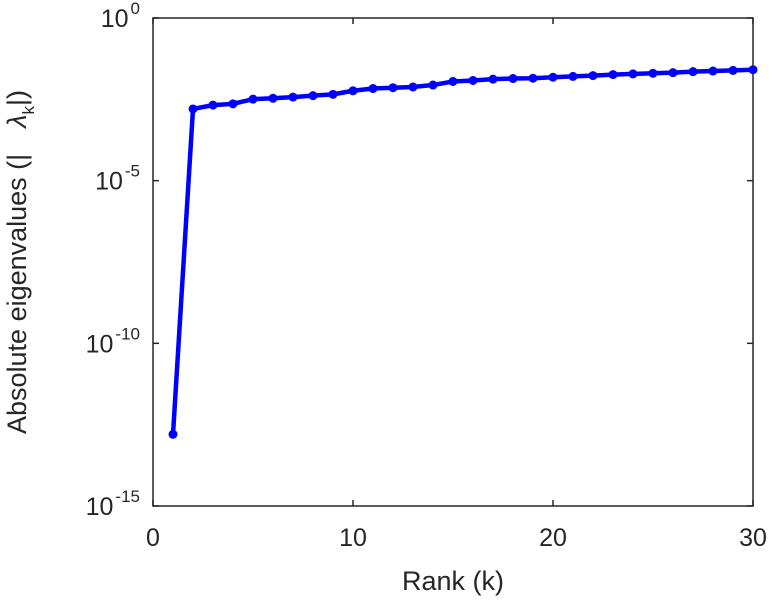  What do you see at coordinates (113, 504) in the screenshot?
I see `y-tick-label: 10 -15` at bounding box center [113, 504].